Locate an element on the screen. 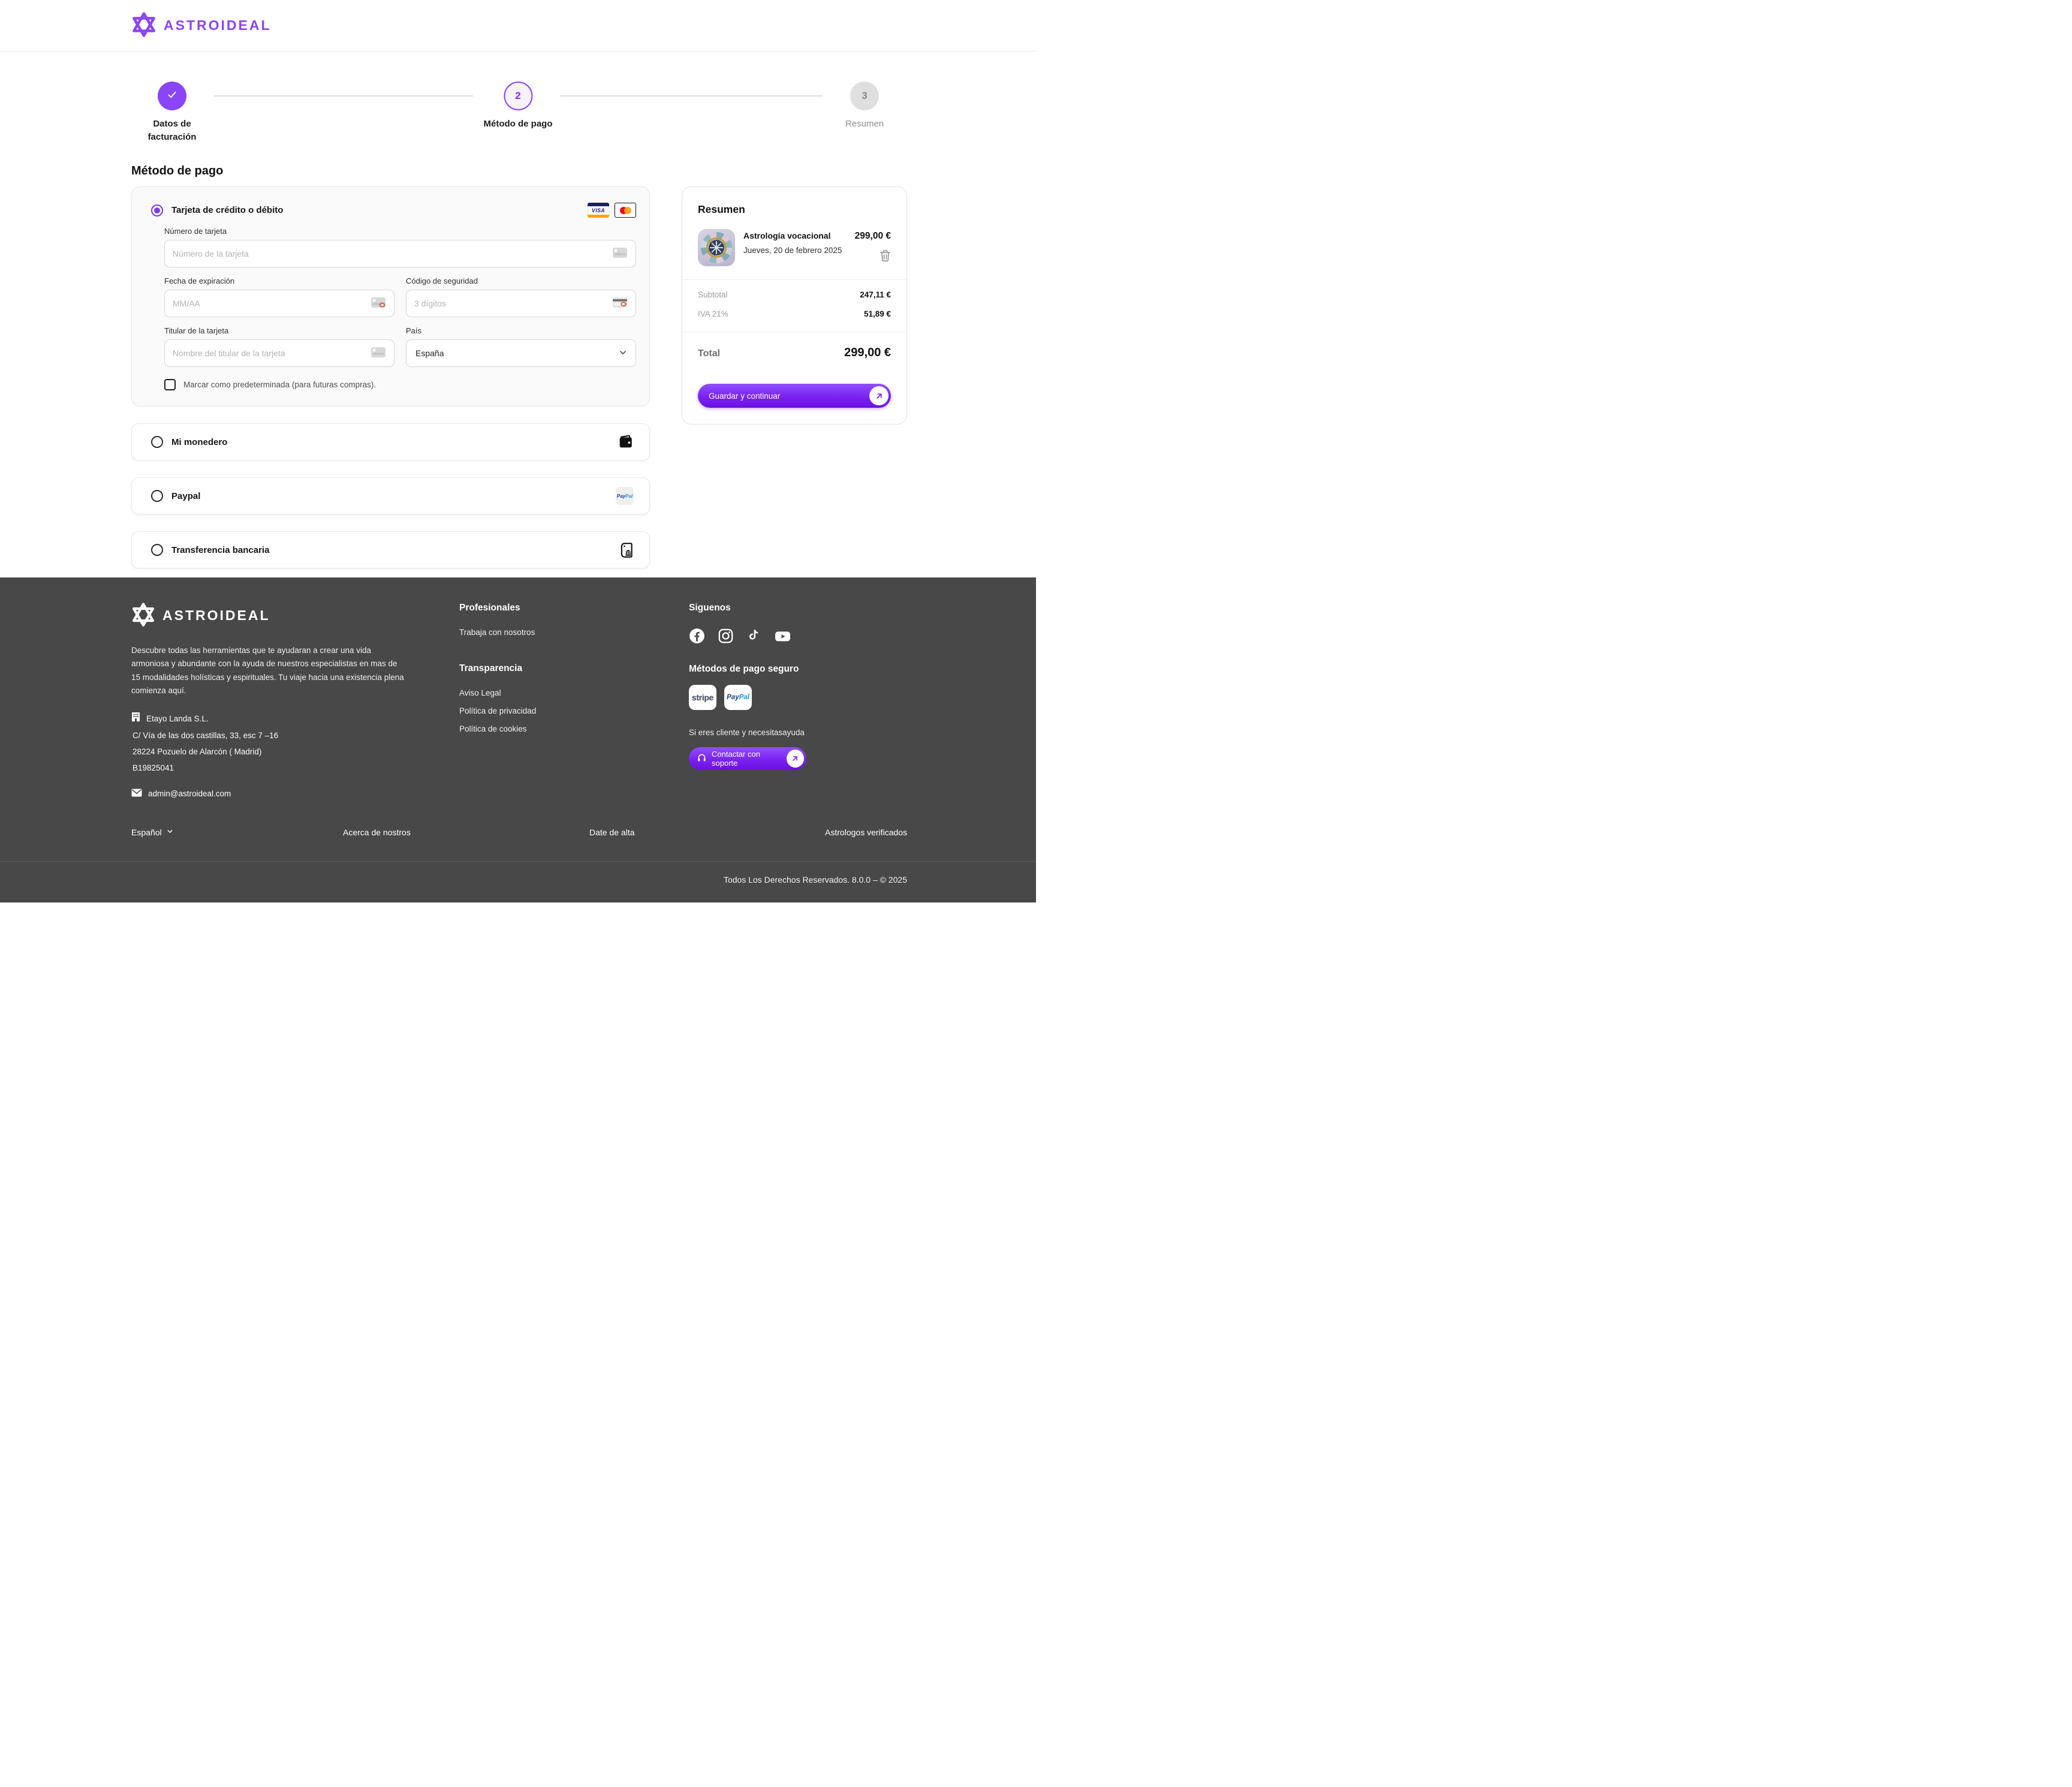 This screenshot has width=2072, height=1787. paypal-badge: PayPal is located at coordinates (738, 698).